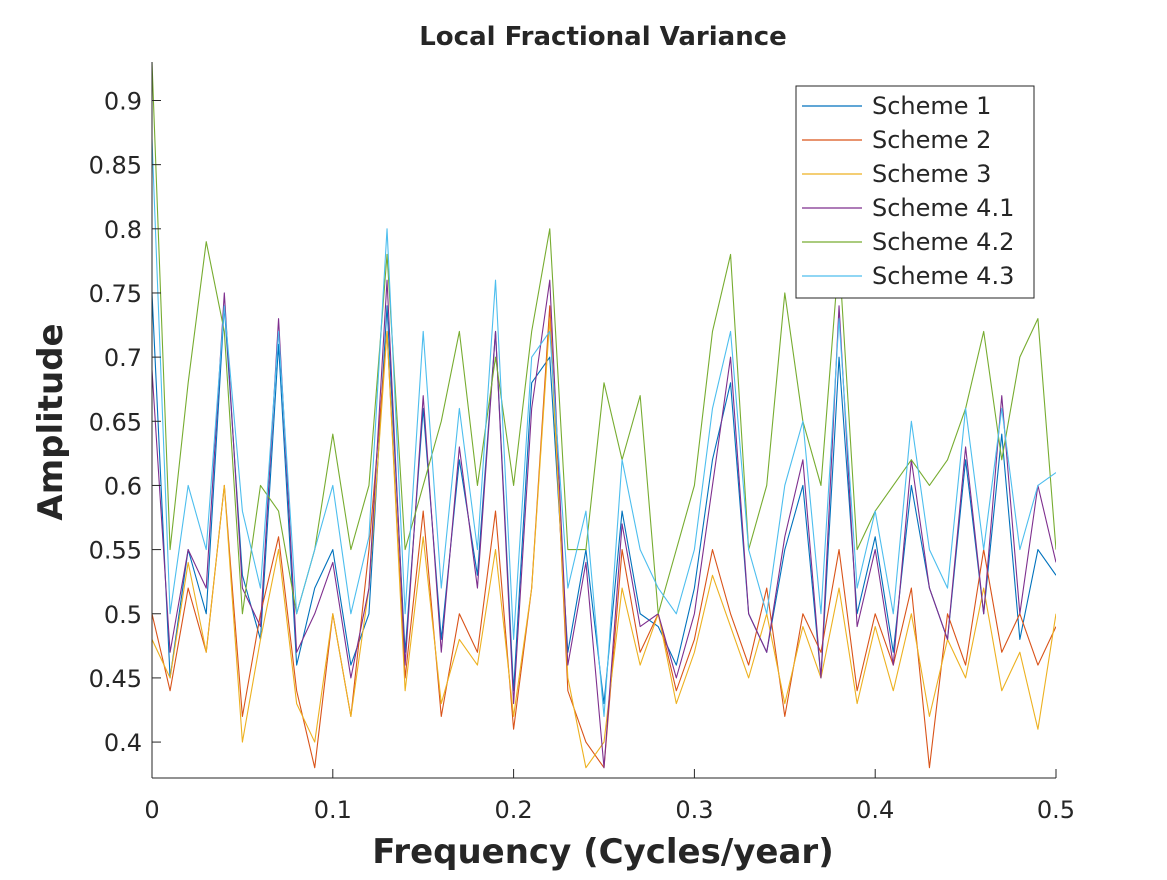 This screenshot has width=1167, height=880. I want to click on x-tick-label: 0.1, so click(333, 810).